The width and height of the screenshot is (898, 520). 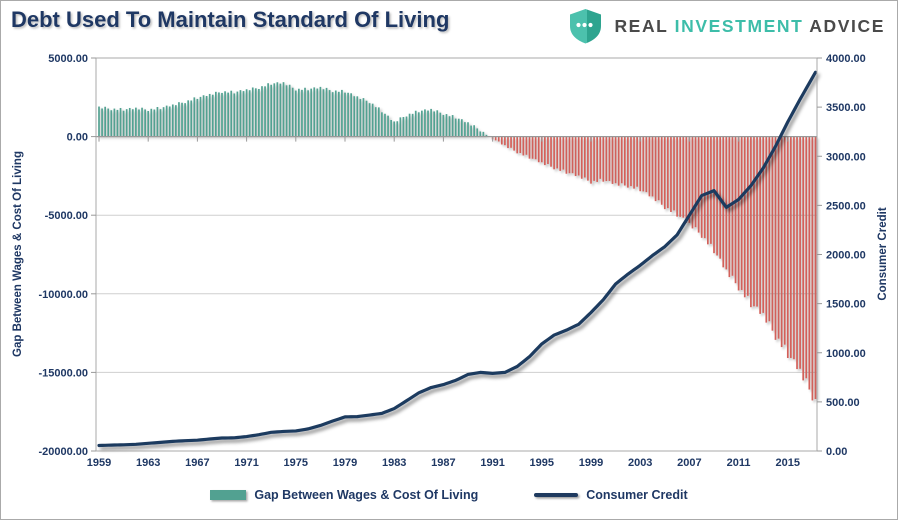 What do you see at coordinates (836, 452) in the screenshot?
I see `right-axis-tick-label: 0.00` at bounding box center [836, 452].